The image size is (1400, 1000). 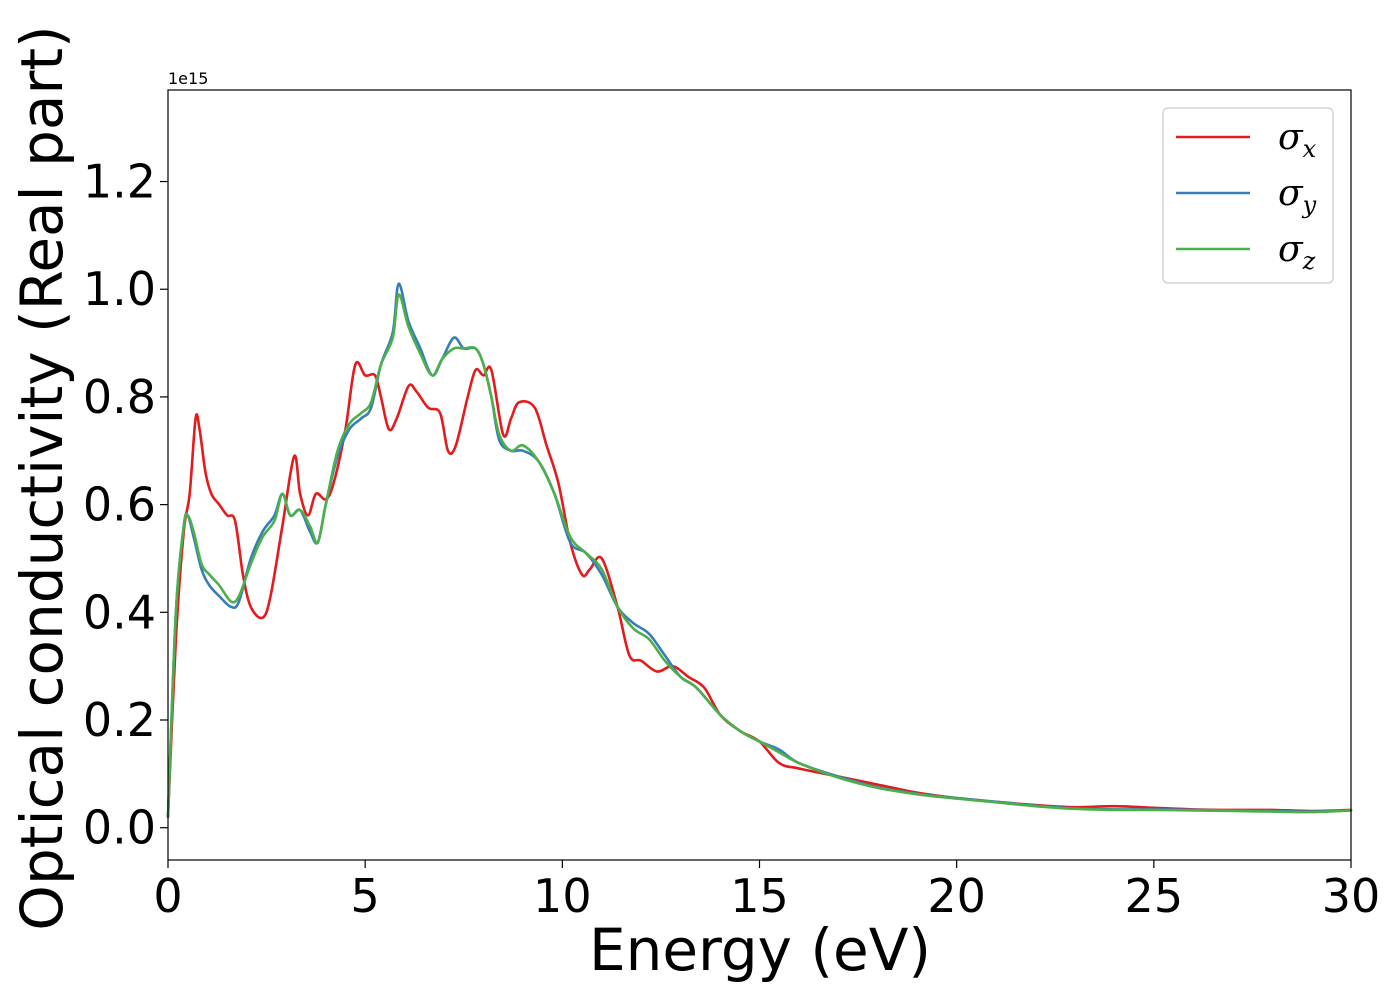 I want to click on x-tick-label: 25, so click(x=1154, y=896).